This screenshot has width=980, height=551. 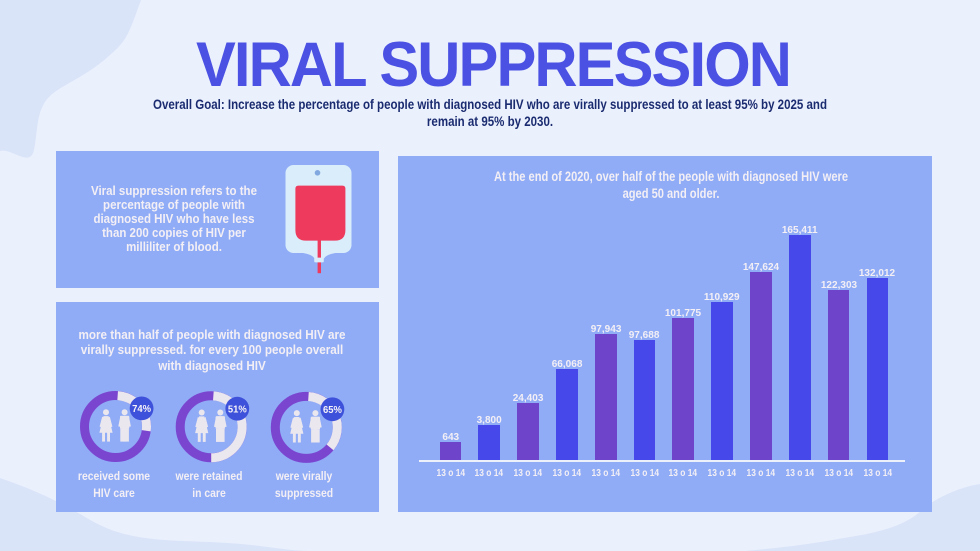 What do you see at coordinates (237, 410) in the screenshot?
I see `svg-text: 51%` at bounding box center [237, 410].